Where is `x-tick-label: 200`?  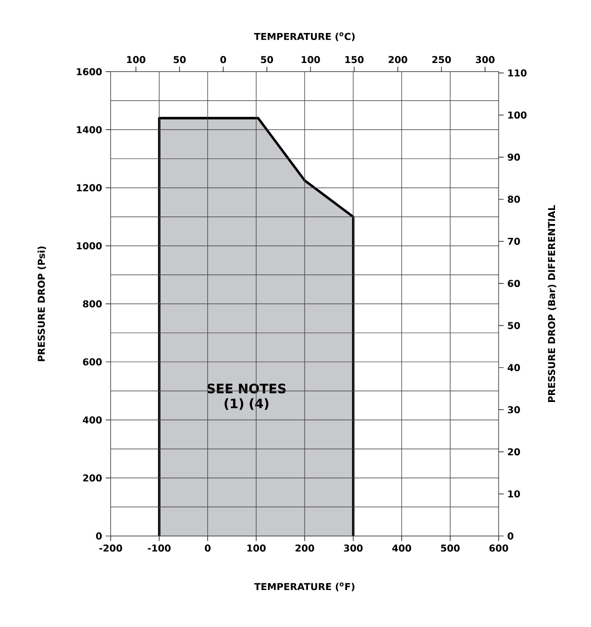 x-tick-label: 200 is located at coordinates (305, 548).